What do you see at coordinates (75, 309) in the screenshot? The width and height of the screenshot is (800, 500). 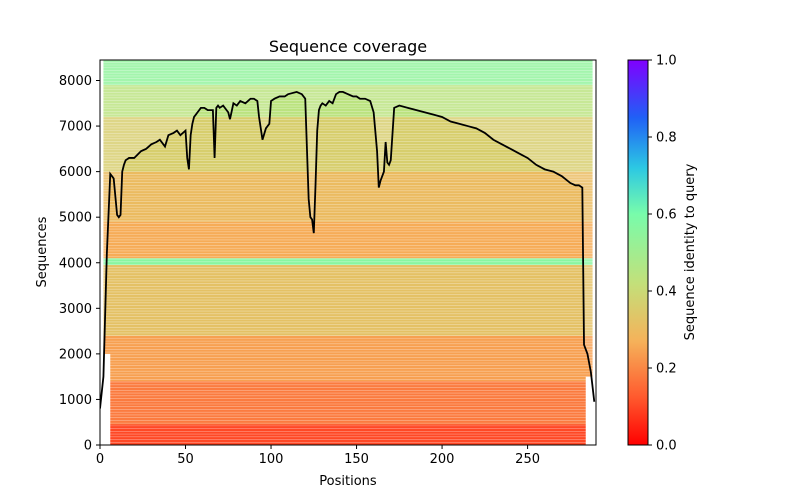 I see `y-tick-label: 3000` at bounding box center [75, 309].